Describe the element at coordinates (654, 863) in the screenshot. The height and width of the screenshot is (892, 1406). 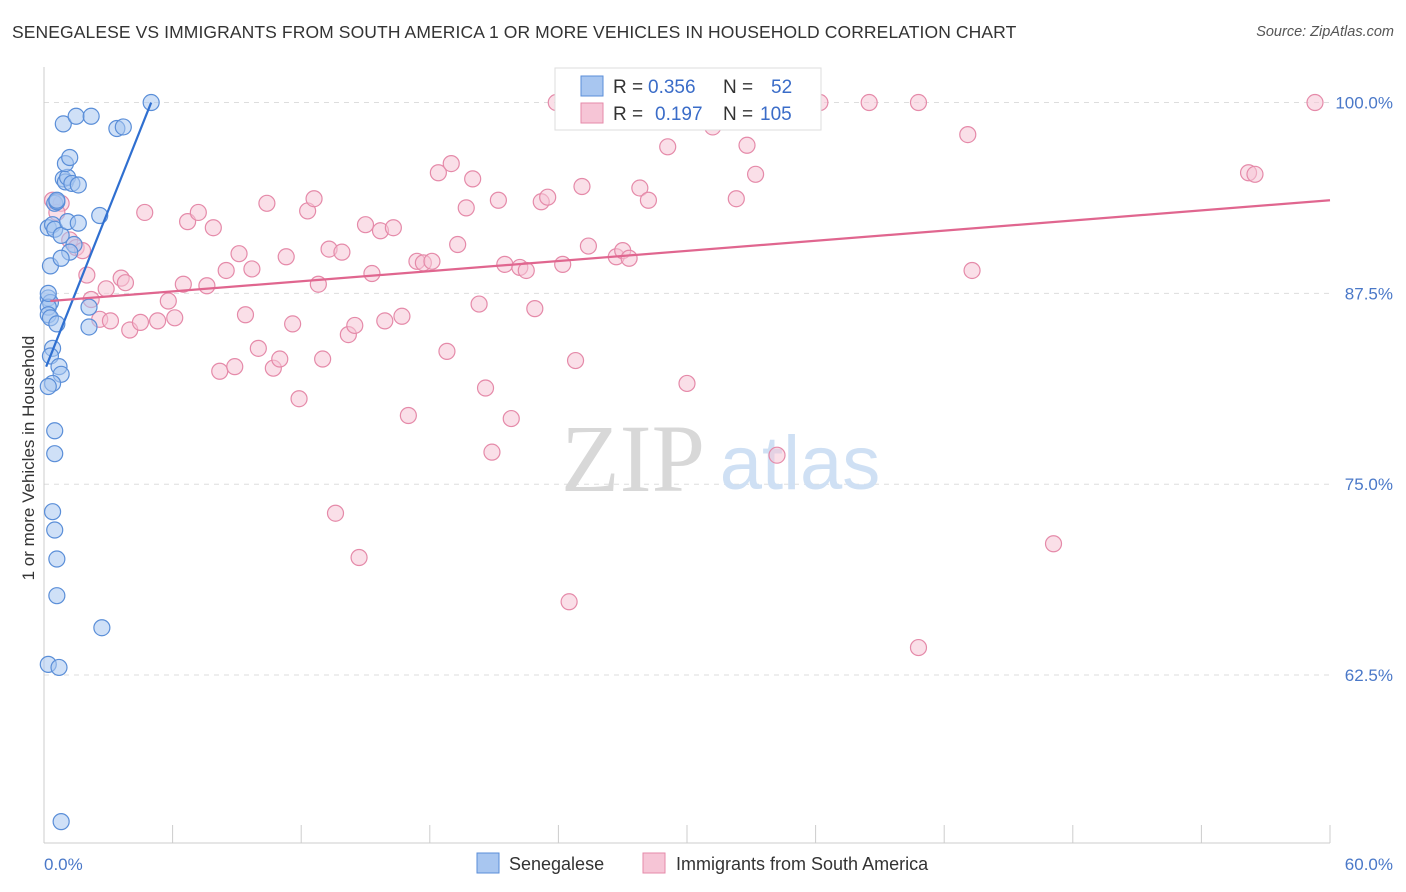
I see `series-legend-swatch-immigrants` at that location.